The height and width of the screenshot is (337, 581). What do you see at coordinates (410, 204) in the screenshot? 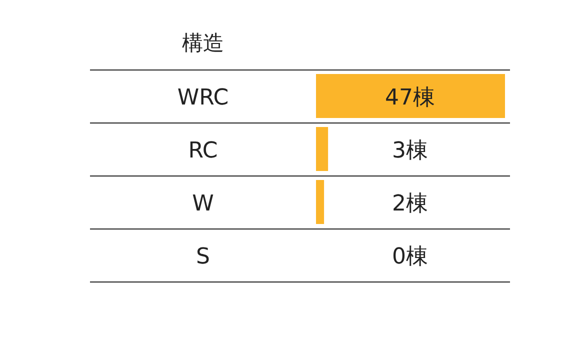
I see `data-label: 2棟` at bounding box center [410, 204].